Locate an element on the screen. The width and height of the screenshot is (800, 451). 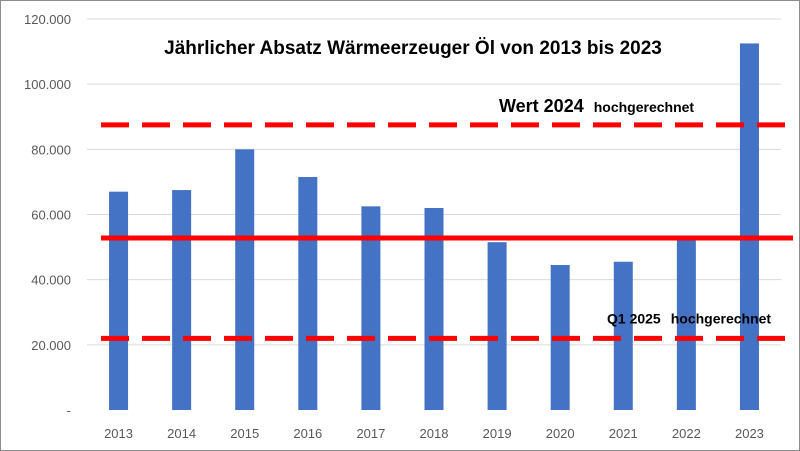
bar-2016 is located at coordinates (308, 293).